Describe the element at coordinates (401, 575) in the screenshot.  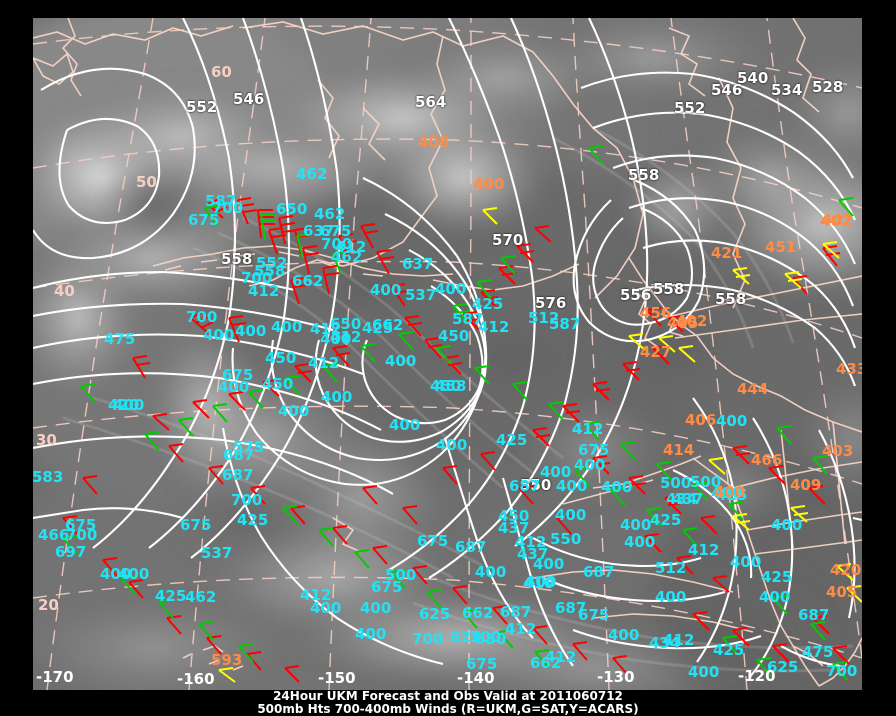
I see `sat-level-label: 500` at that location.